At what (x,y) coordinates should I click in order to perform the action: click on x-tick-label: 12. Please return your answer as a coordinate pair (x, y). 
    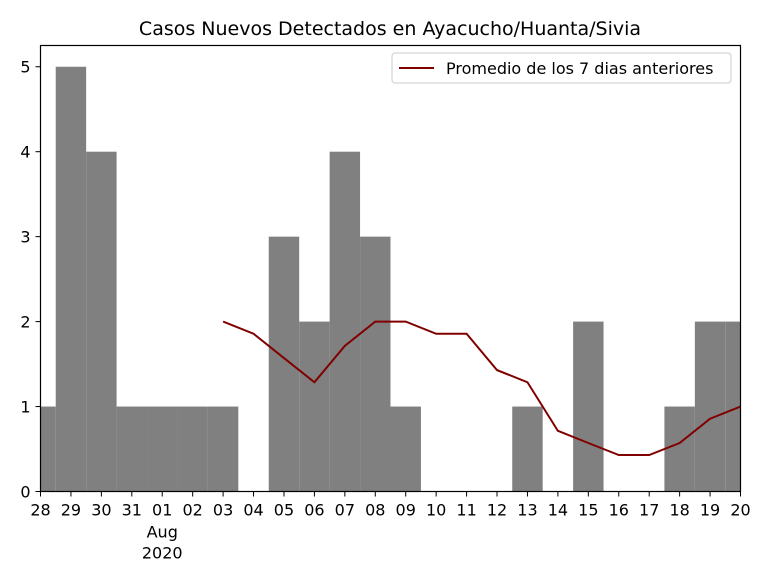
    Looking at the image, I should click on (497, 510).